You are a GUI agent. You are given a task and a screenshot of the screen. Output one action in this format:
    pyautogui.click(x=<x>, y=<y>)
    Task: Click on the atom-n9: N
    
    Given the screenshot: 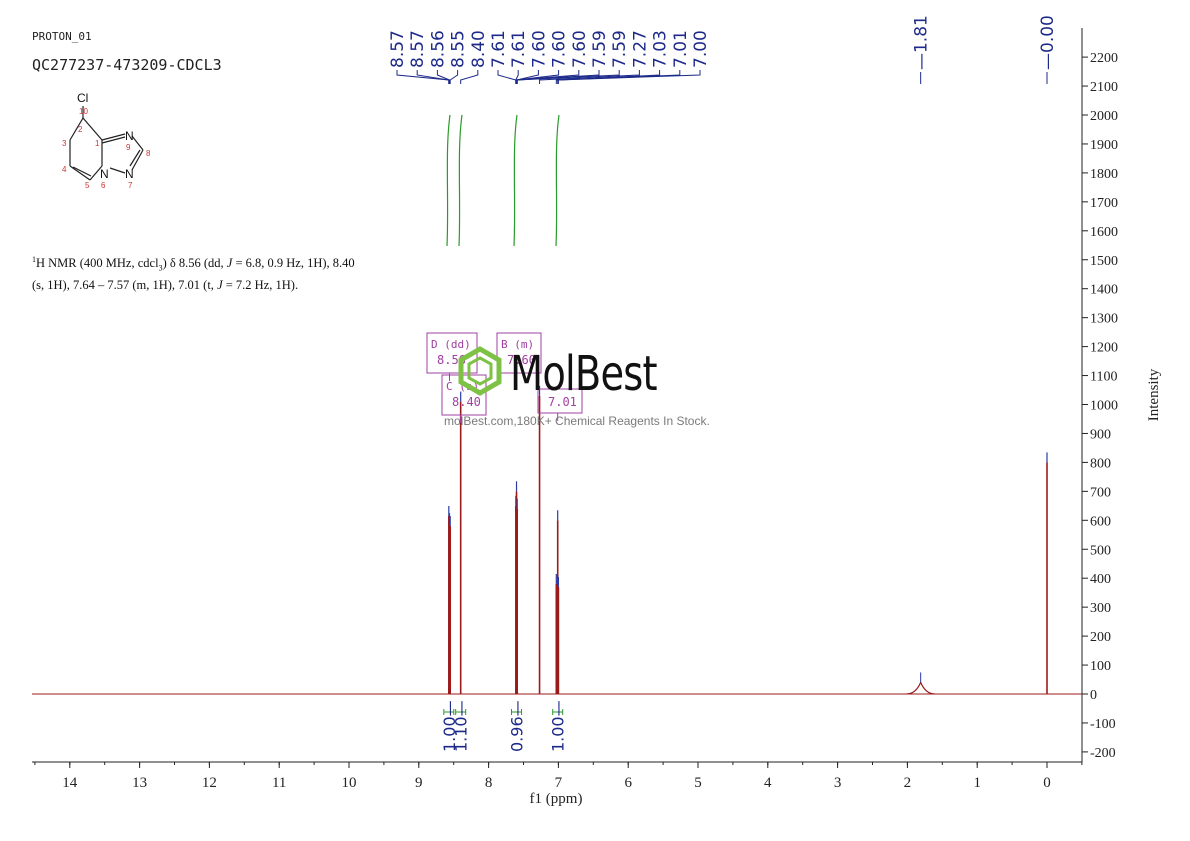 What is the action you would take?
    pyautogui.click(x=129, y=136)
    